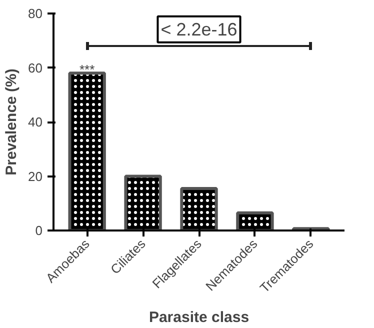 This screenshot has width=374, height=328. Describe the element at coordinates (39, 230) in the screenshot. I see `y-tick-label: 0` at that location.